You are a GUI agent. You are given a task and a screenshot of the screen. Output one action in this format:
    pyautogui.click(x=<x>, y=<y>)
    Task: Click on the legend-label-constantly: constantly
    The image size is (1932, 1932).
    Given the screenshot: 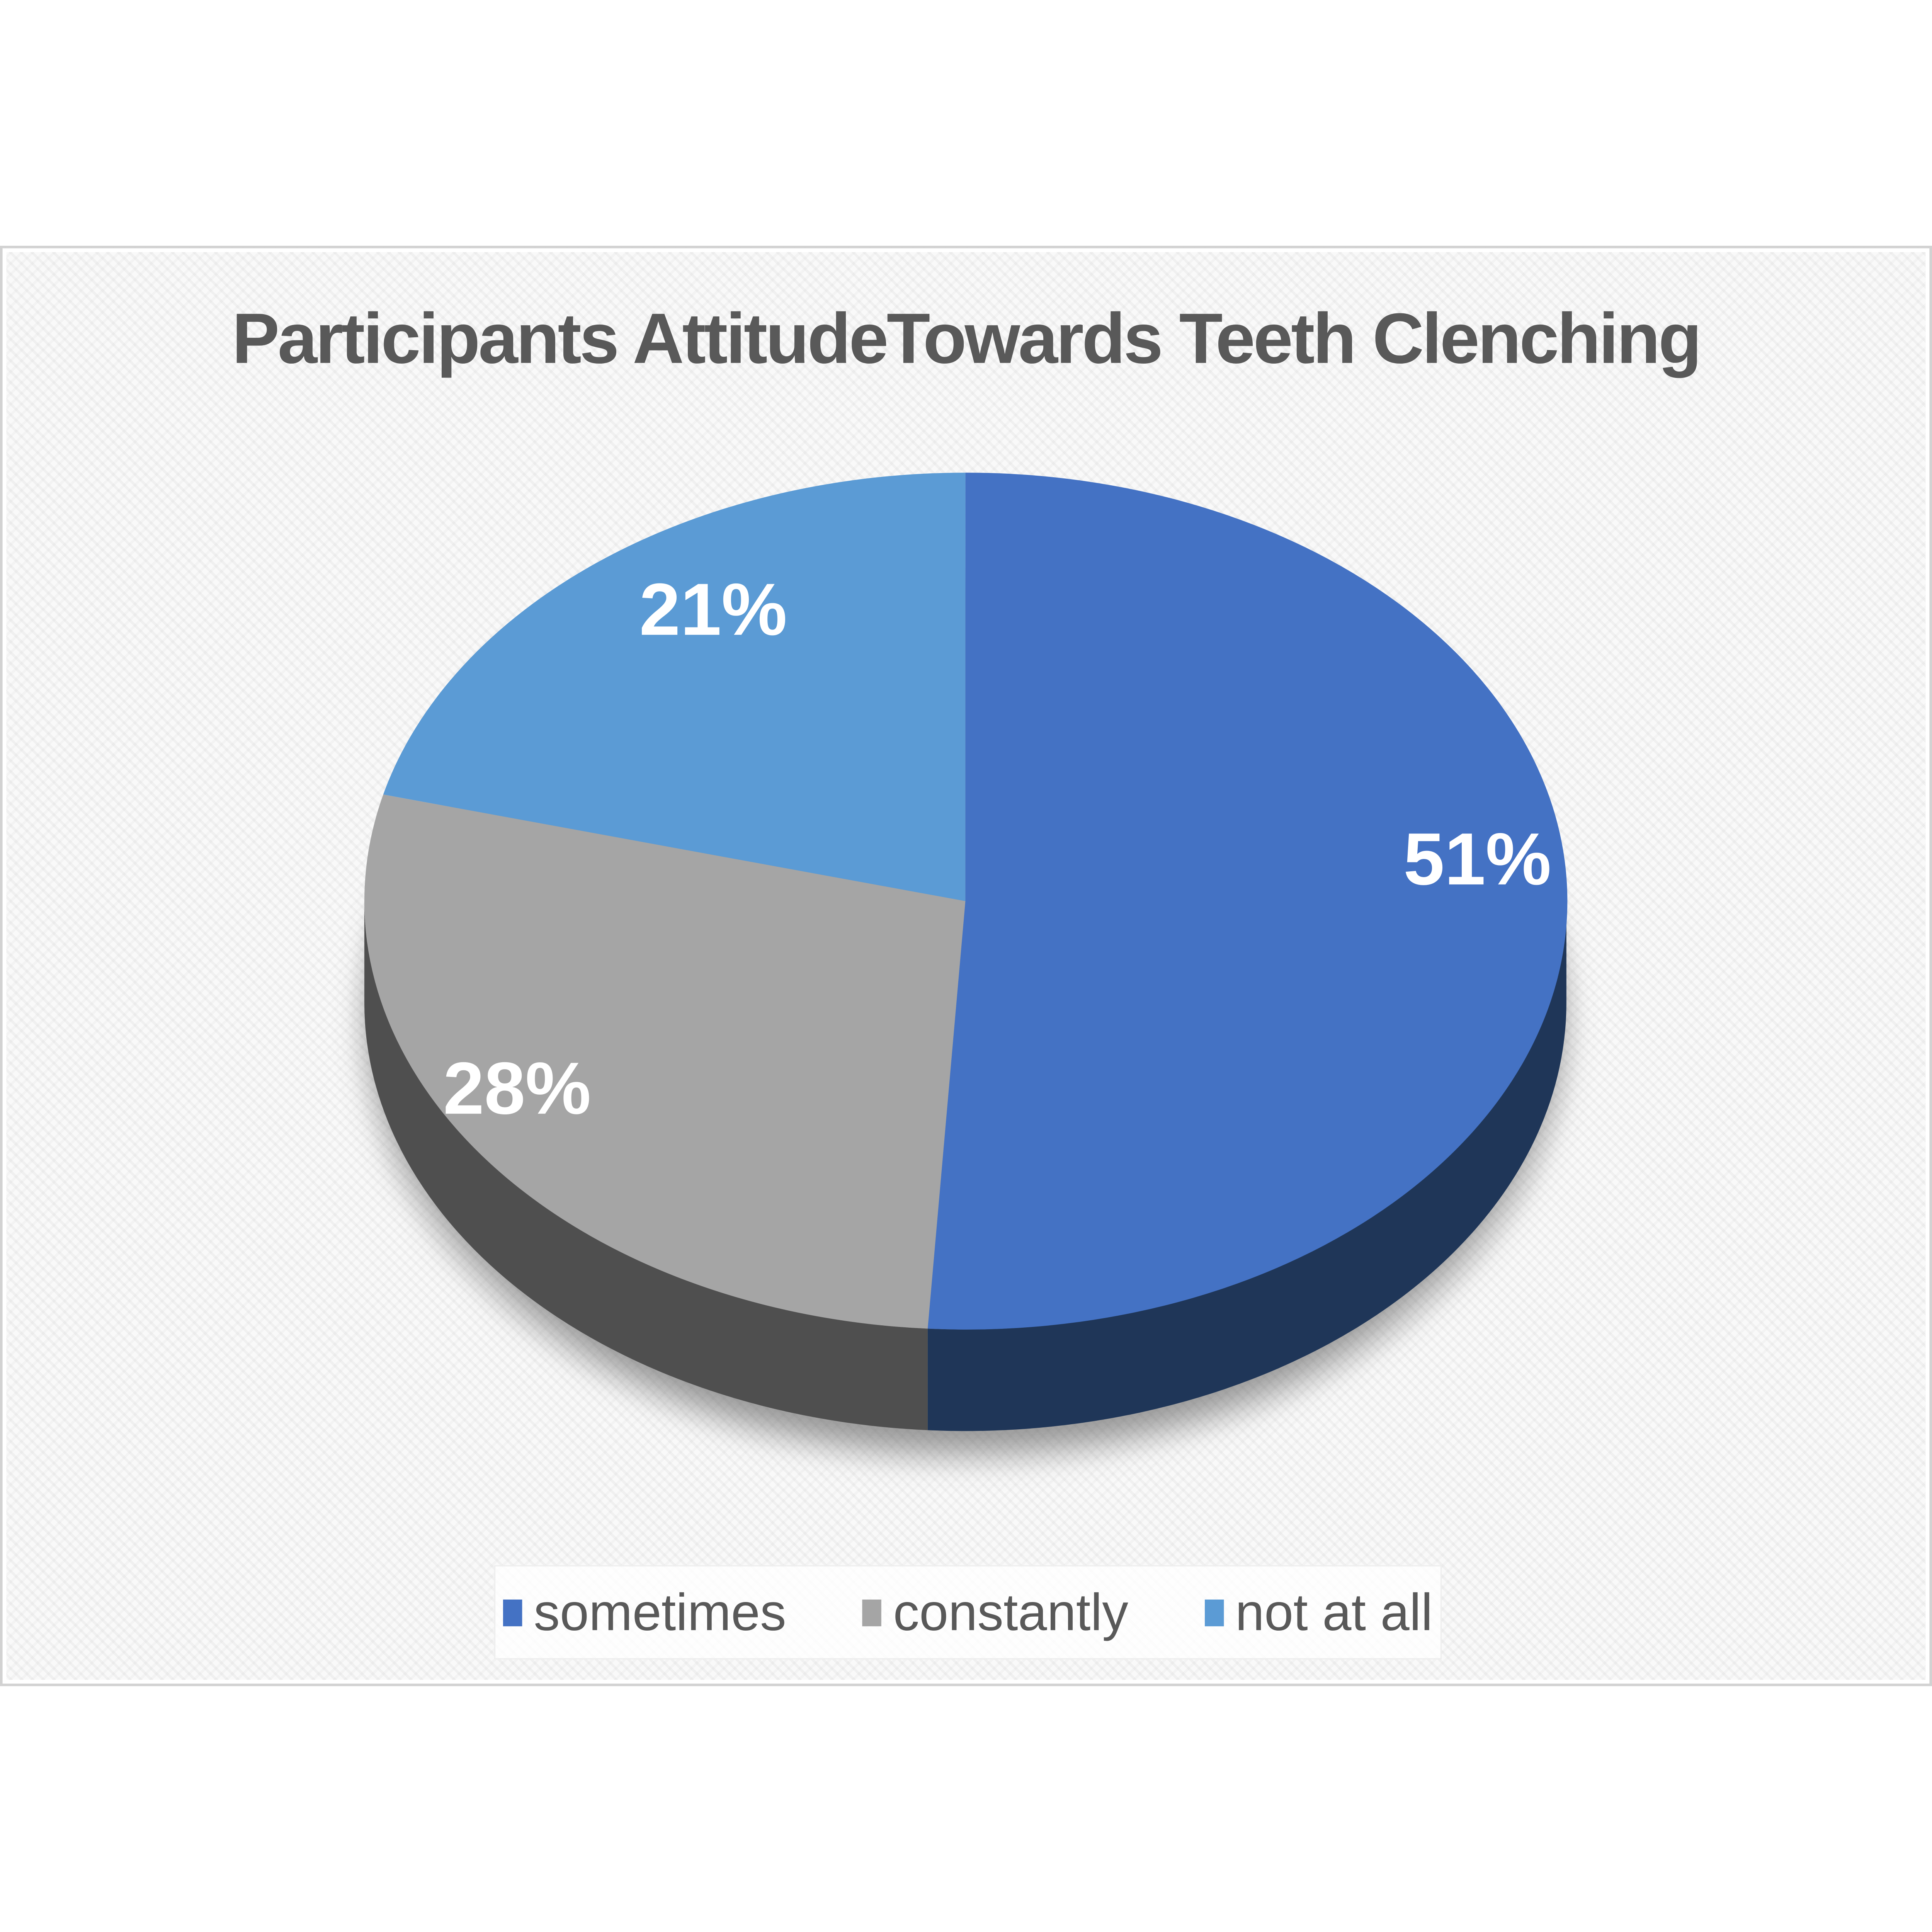 What is the action you would take?
    pyautogui.click(x=1011, y=1612)
    